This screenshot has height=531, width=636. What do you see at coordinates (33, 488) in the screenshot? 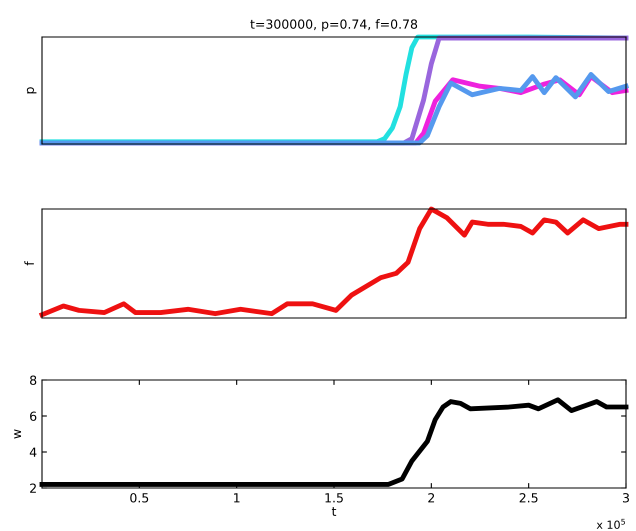
I see `y-tick-label: 2` at bounding box center [33, 488].